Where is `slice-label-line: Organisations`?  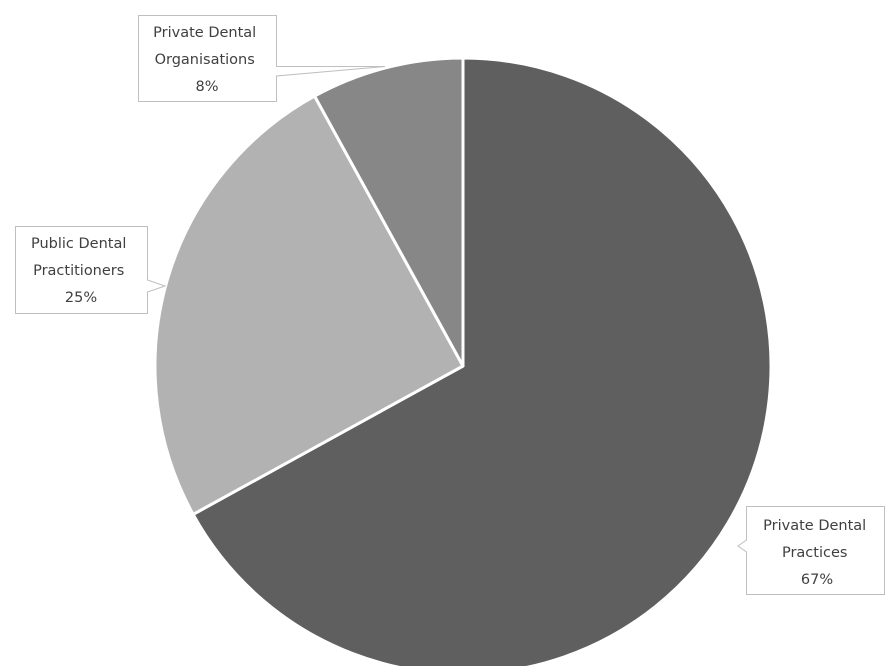
slice-label-line: Organisations is located at coordinates (205, 60).